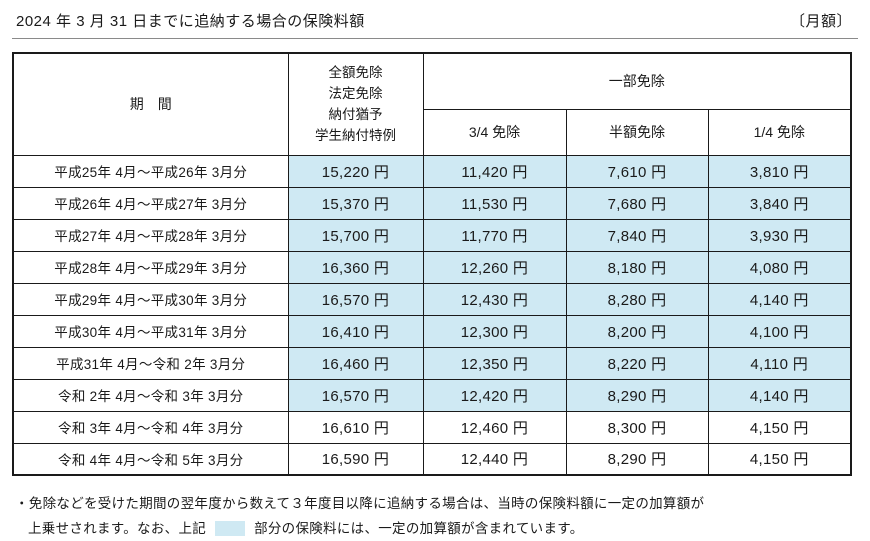 The image size is (870, 541). Describe the element at coordinates (779, 331) in the screenshot. I see `value-quarter: 4,100 円` at that location.